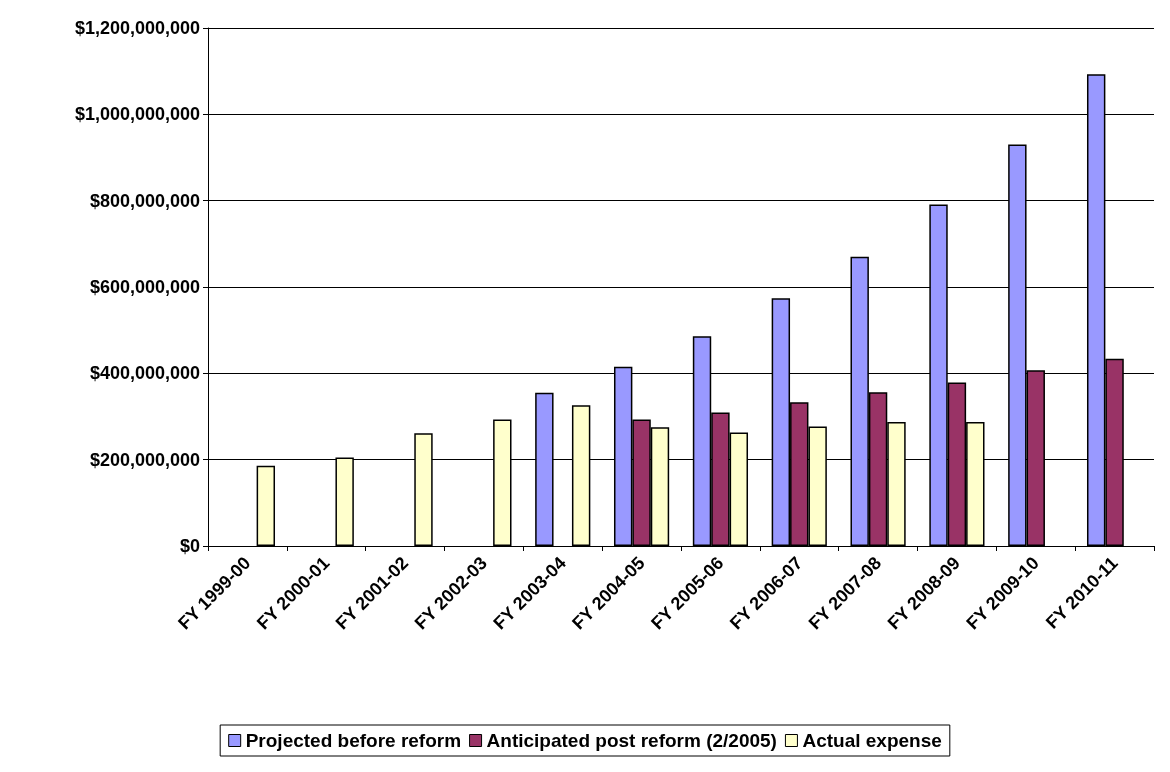 This screenshot has width=1170, height=772. What do you see at coordinates (189, 546) in the screenshot?
I see `y-tick-label: $0` at bounding box center [189, 546].